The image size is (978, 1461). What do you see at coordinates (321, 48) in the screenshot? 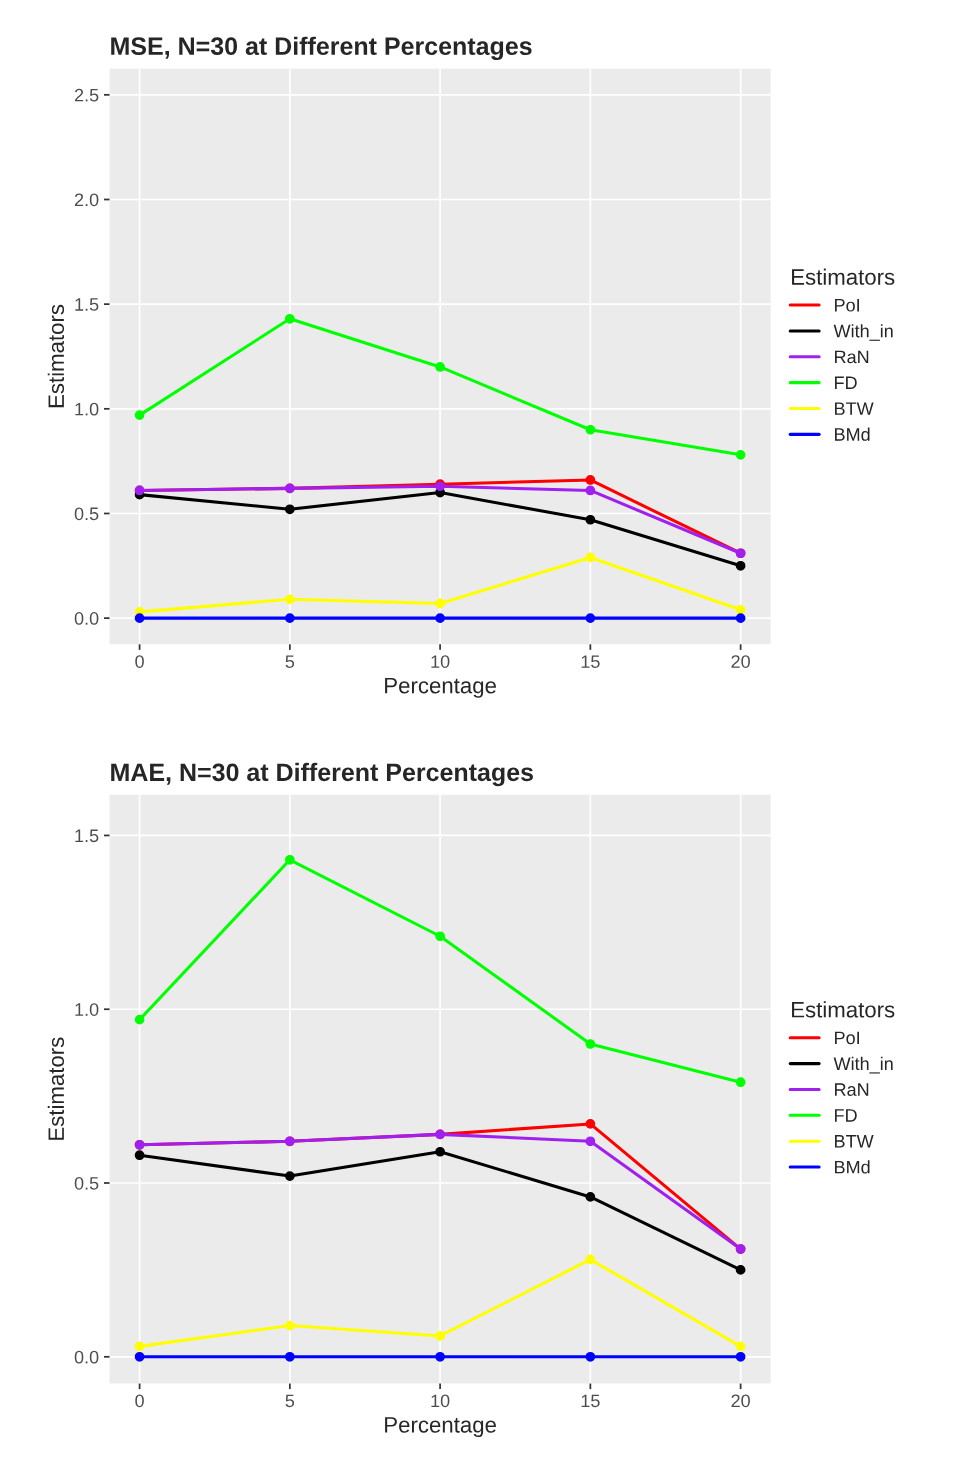
I see `chart-title: MSE, N=30 at Different Percentages` at bounding box center [321, 48].